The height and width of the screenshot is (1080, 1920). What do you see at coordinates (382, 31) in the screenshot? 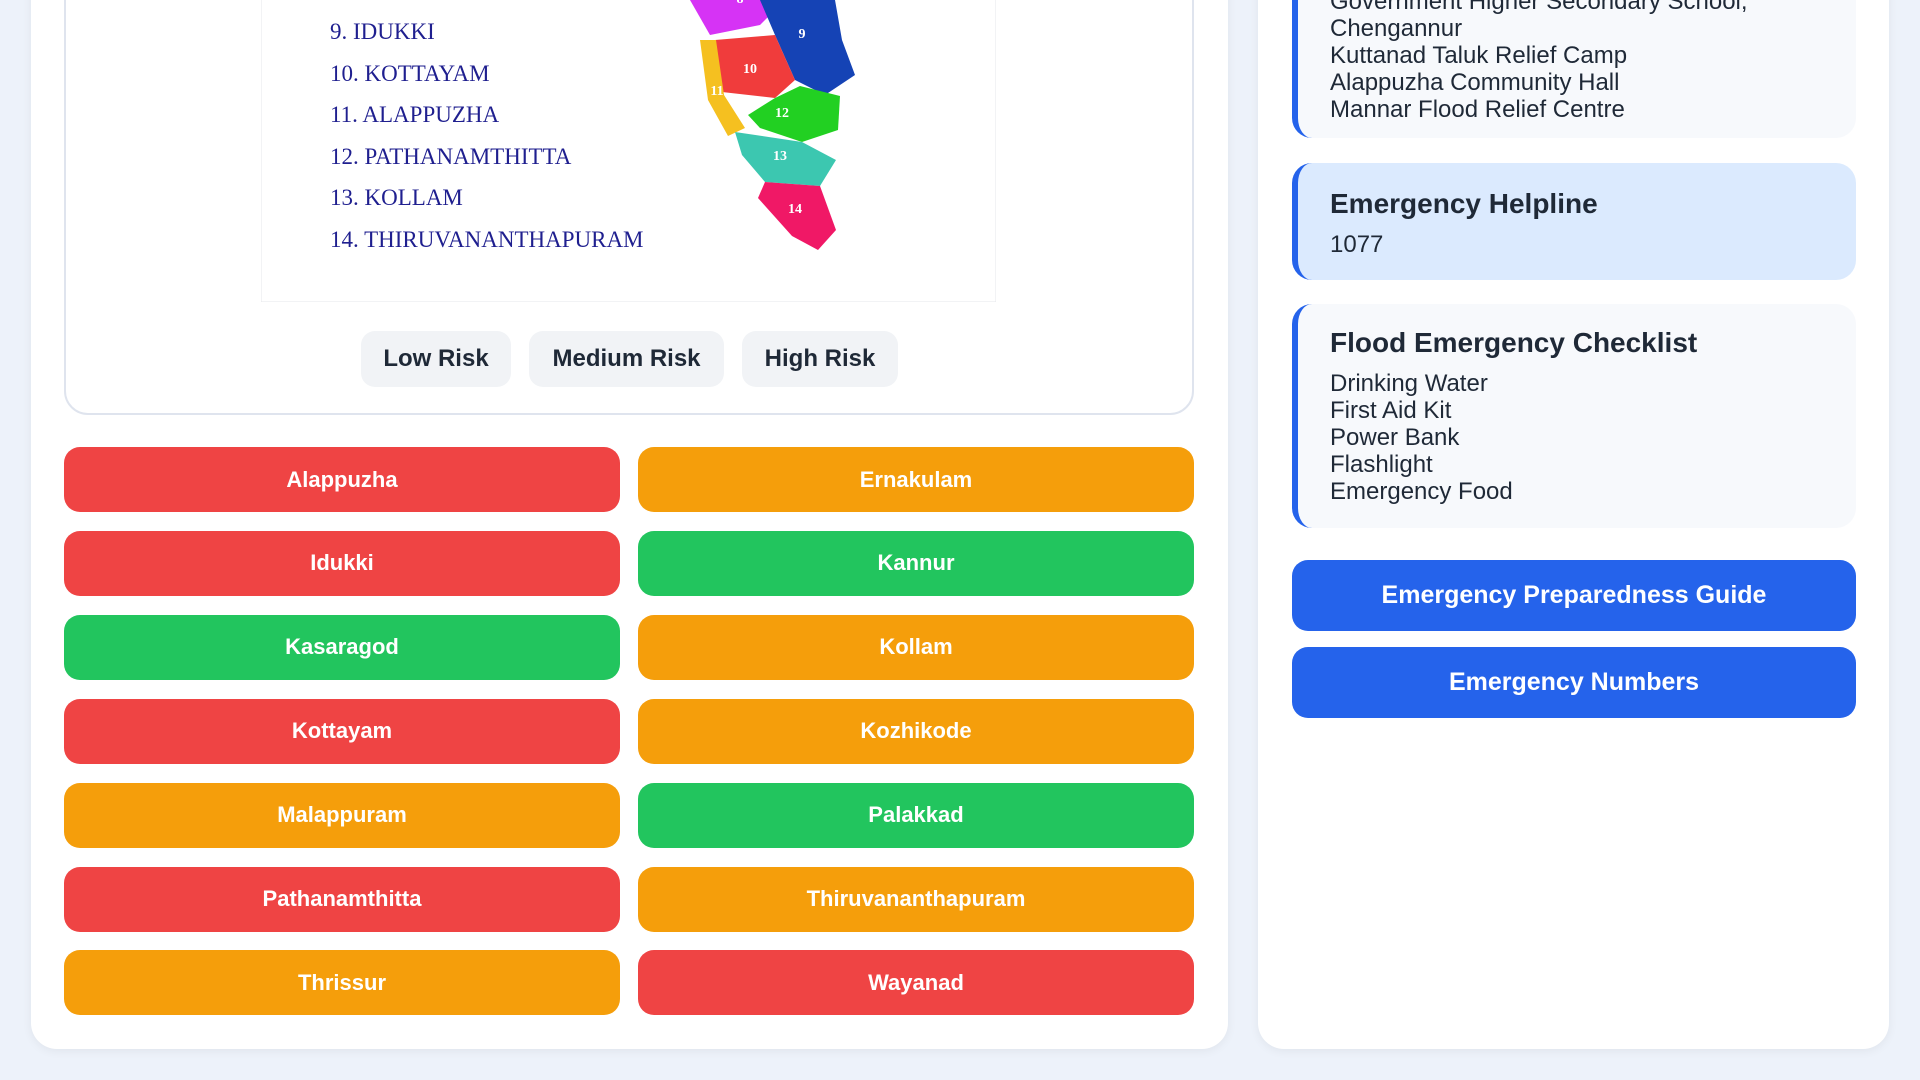
I see `map-list-item: 9. IDUKKI` at bounding box center [382, 31].